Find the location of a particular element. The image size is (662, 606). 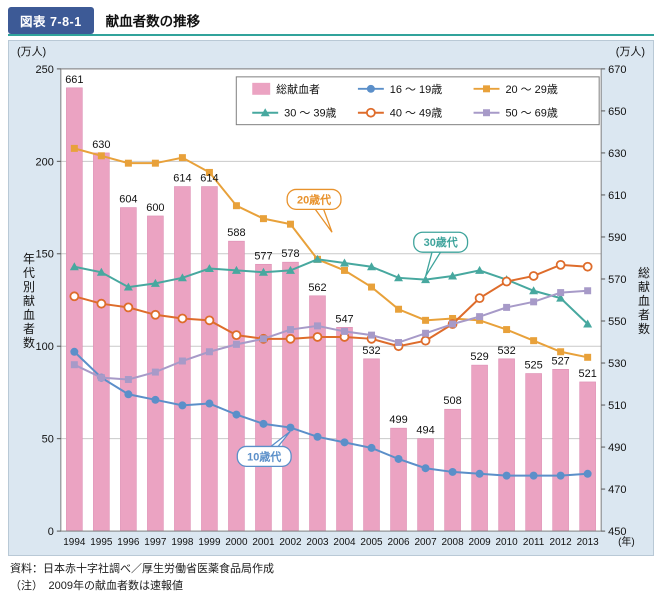

left-tick-label: 200 is located at coordinates (45, 162).